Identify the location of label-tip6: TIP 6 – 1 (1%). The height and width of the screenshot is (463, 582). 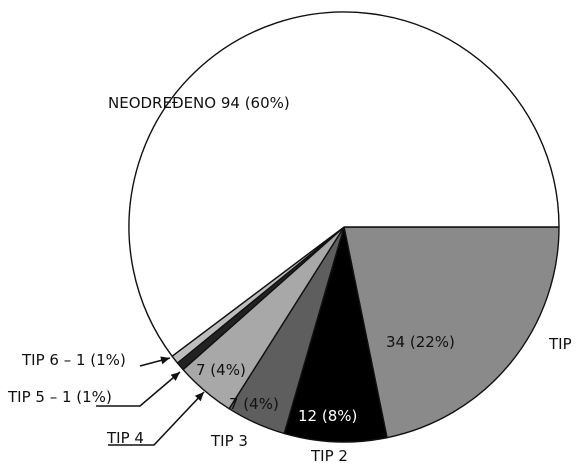
(73, 360).